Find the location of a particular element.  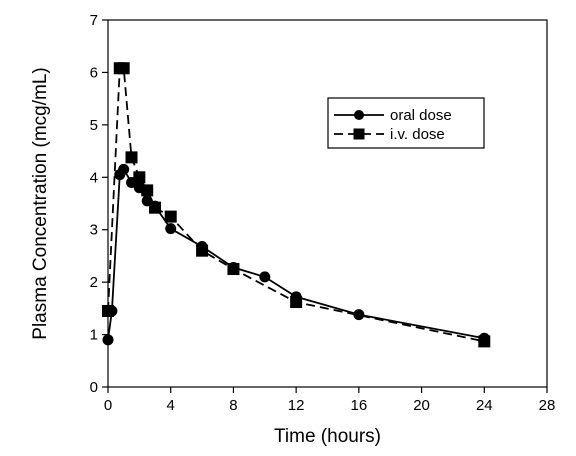

legend: oral dose i.v. dose is located at coordinates (406, 123).